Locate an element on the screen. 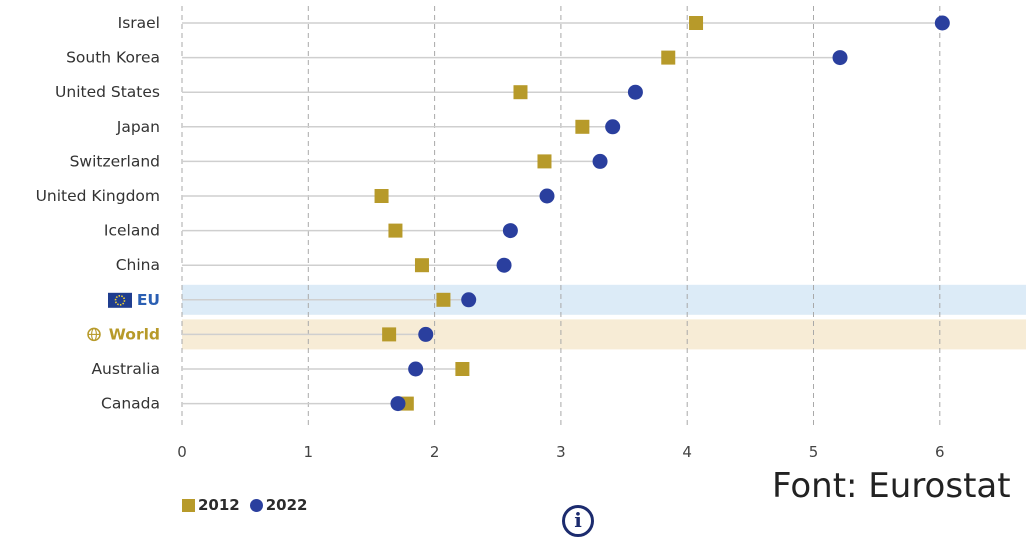 This screenshot has width=1026, height=537. point-2012-australia is located at coordinates (462, 369).